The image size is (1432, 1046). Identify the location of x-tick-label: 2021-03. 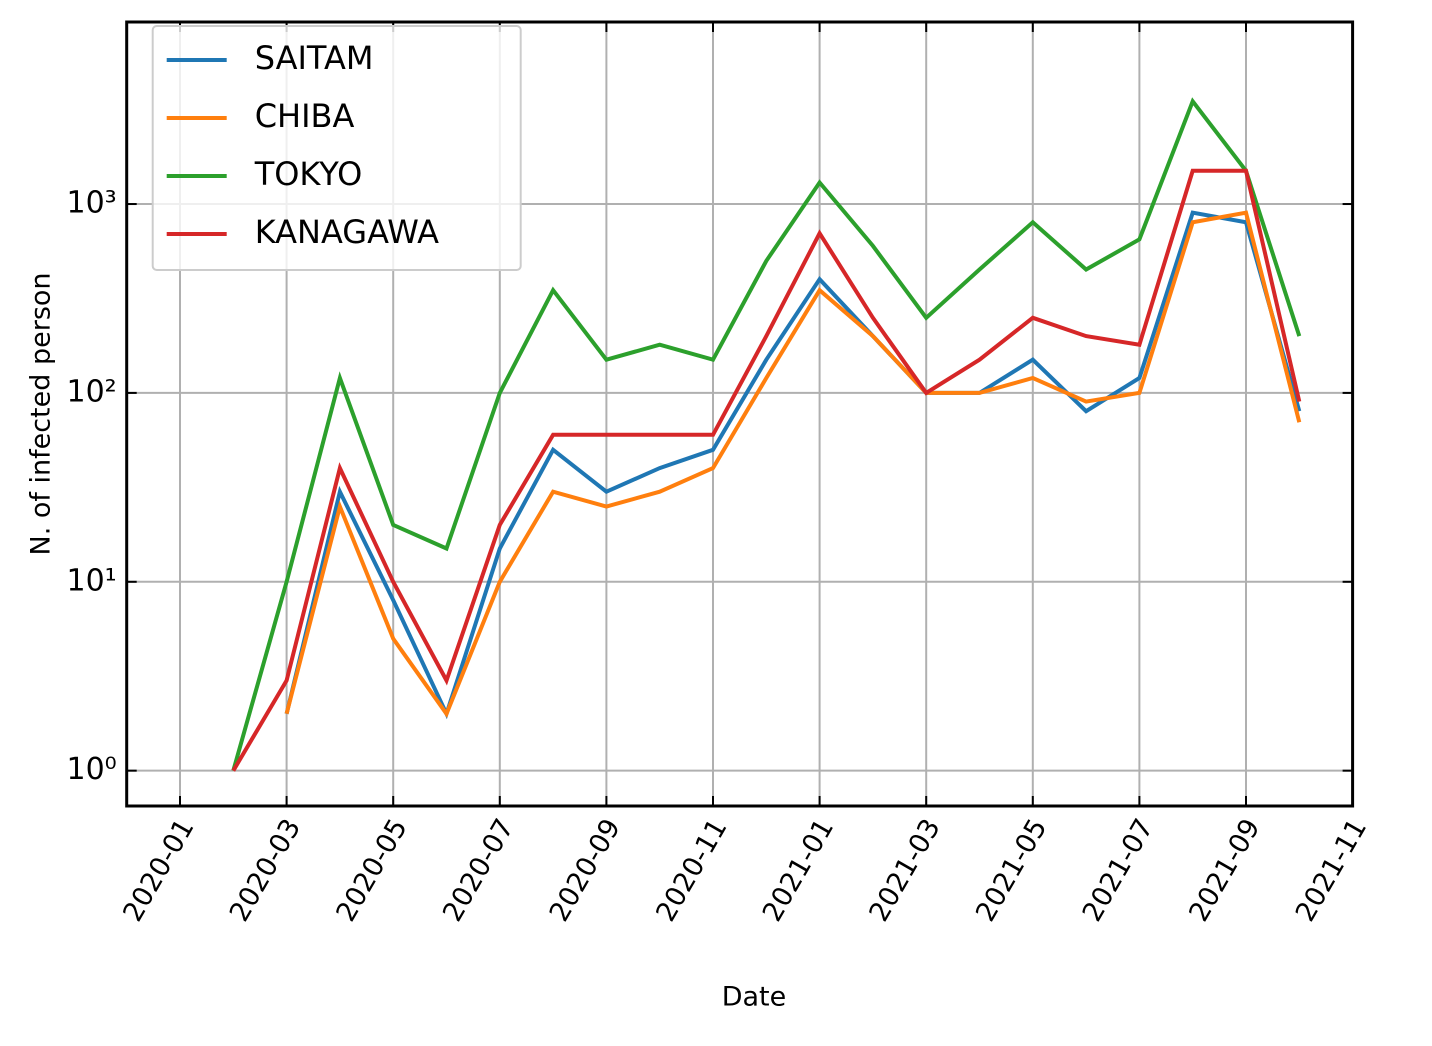
(905, 870).